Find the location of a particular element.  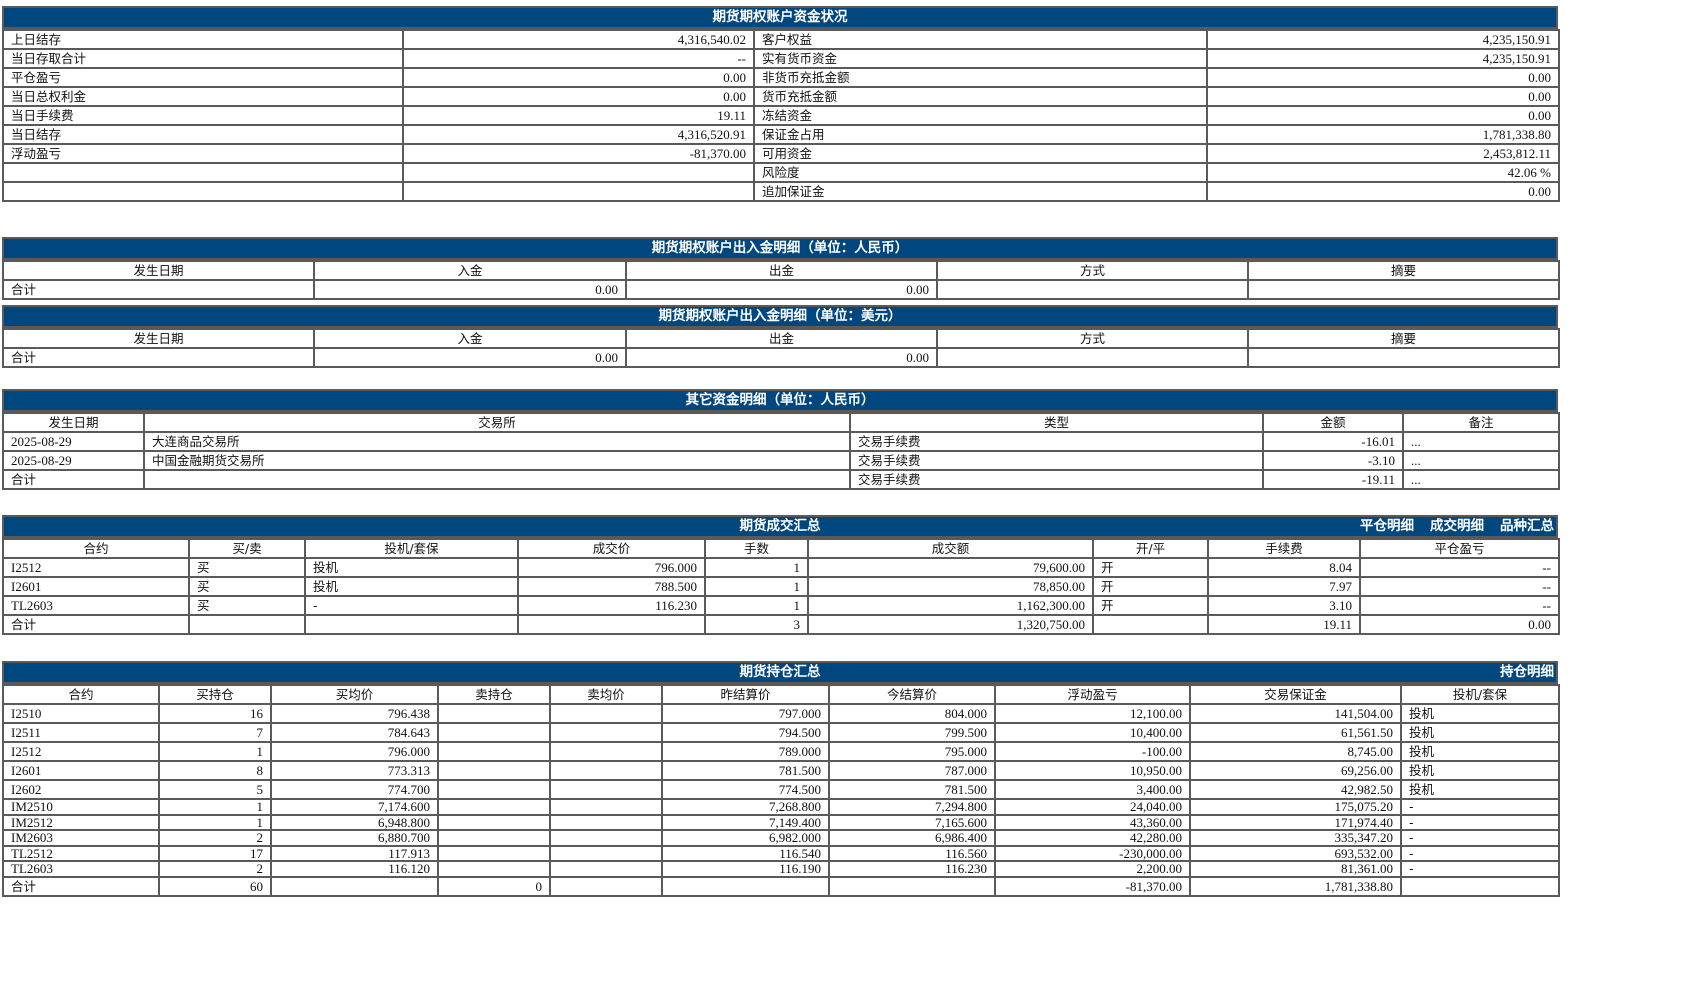

table-cell: 7,149.400 is located at coordinates (745, 822).